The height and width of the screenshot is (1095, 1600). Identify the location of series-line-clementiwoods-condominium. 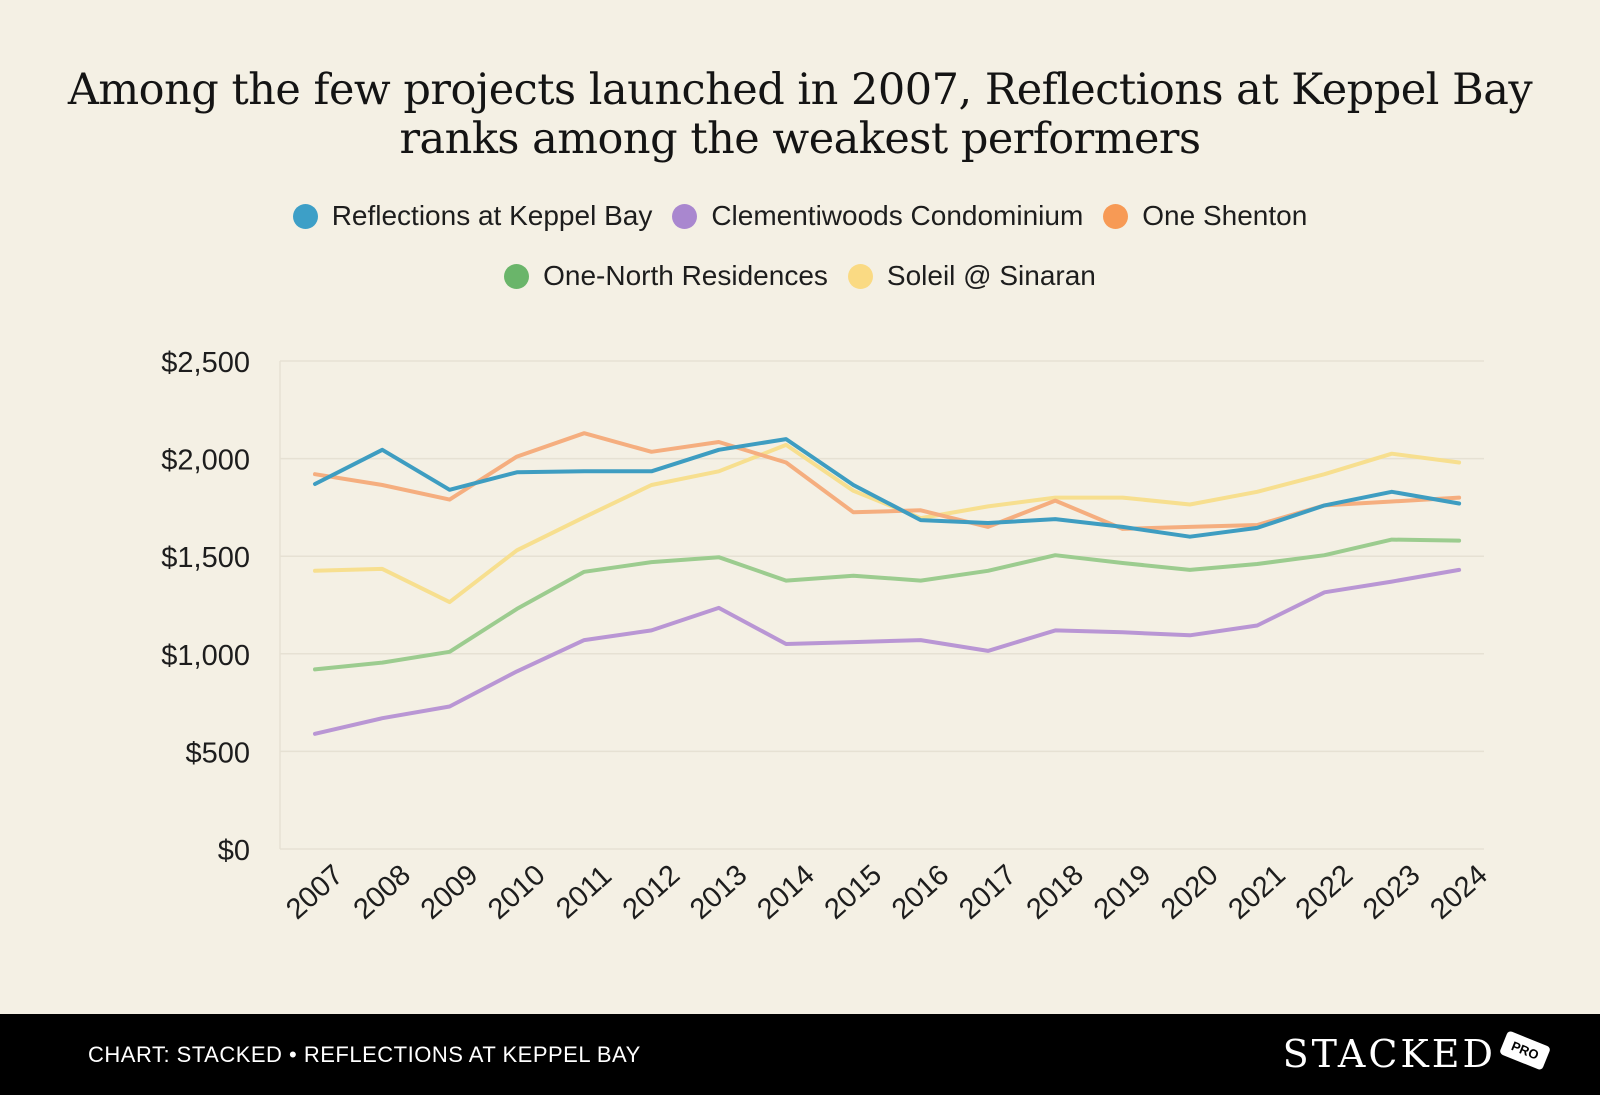
(887, 651).